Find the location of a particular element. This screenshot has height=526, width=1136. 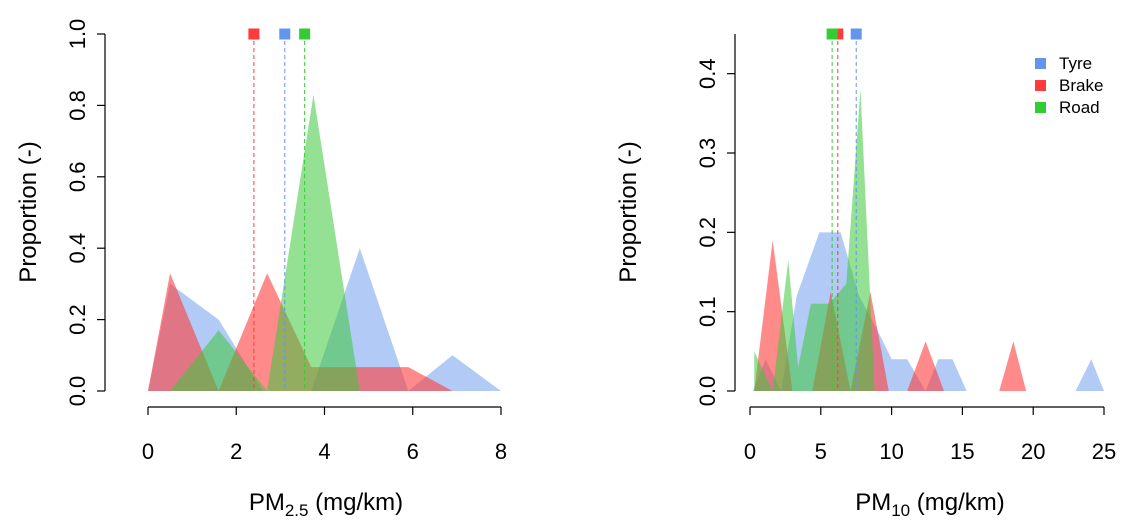

pm10-road-mean-marker is located at coordinates (832, 34).